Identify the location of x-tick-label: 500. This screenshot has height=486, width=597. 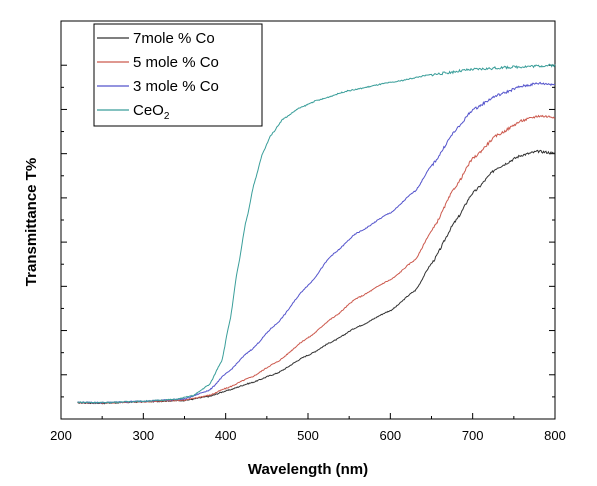
(308, 435).